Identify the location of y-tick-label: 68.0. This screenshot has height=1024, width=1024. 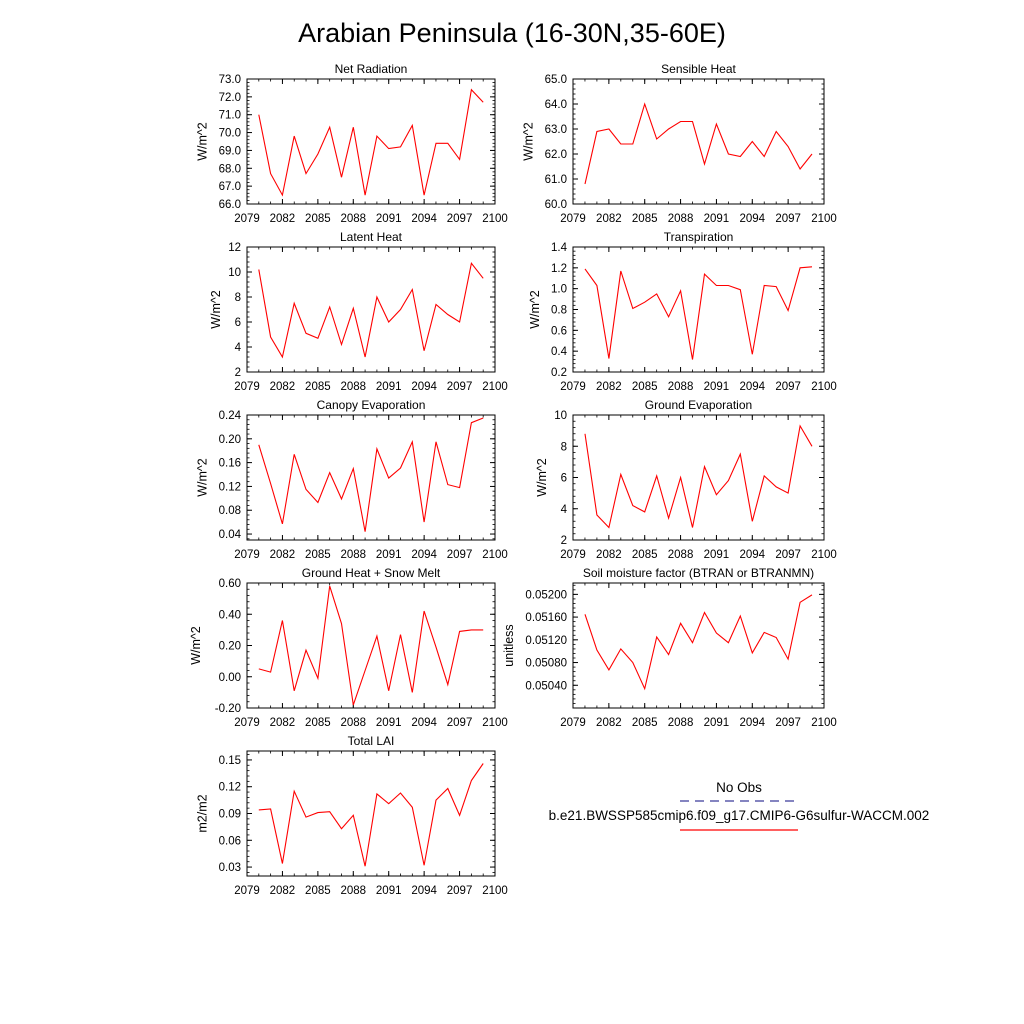
(230, 169).